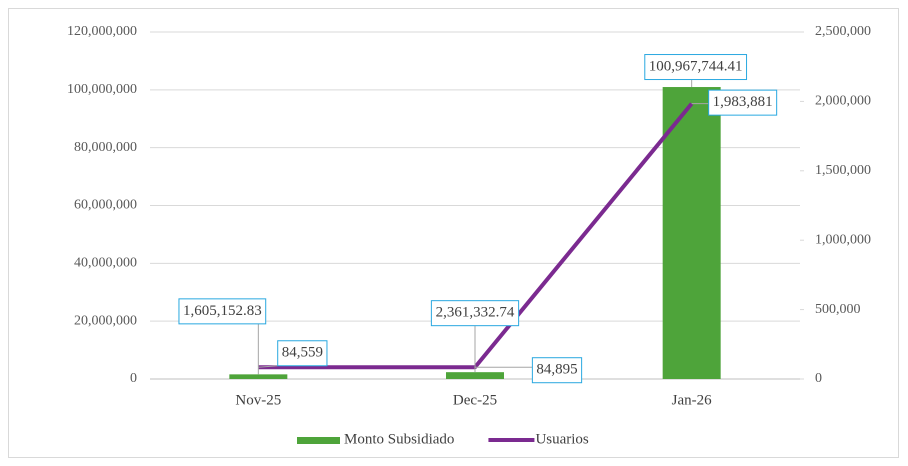  What do you see at coordinates (102, 89) in the screenshot?
I see `y-tick-label: 100,000,000` at bounding box center [102, 89].